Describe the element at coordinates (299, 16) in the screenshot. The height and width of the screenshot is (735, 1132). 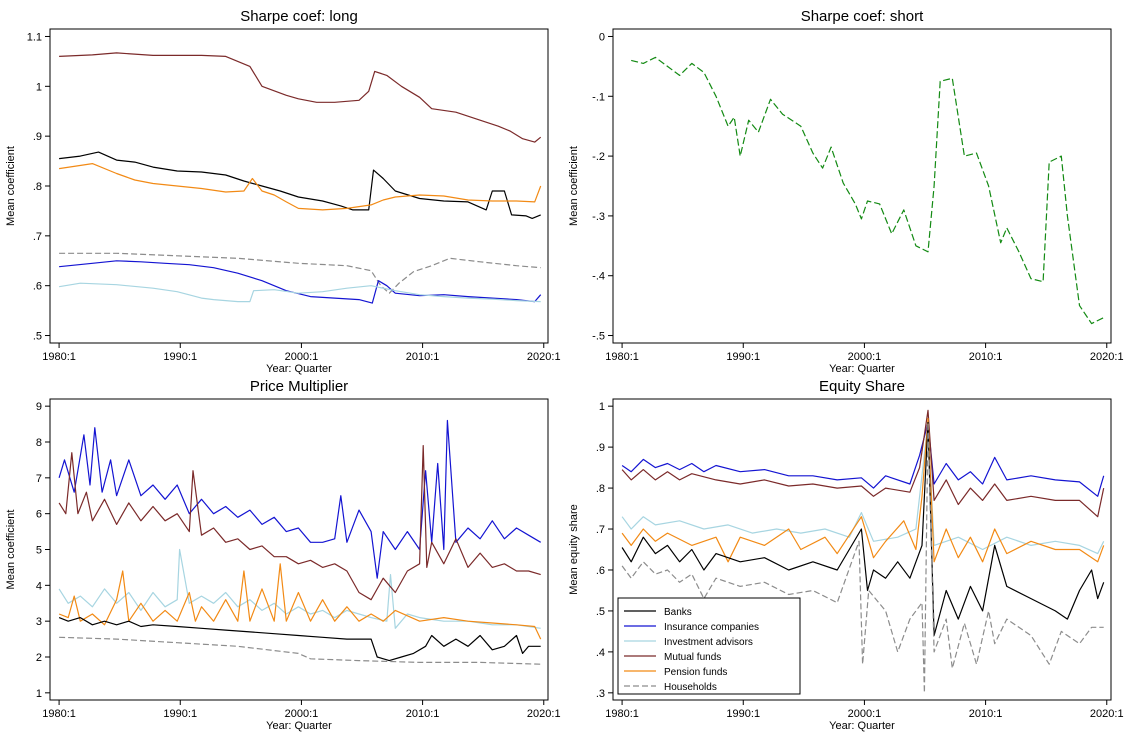
I see `chart-title: Sharpe coef: long` at that location.